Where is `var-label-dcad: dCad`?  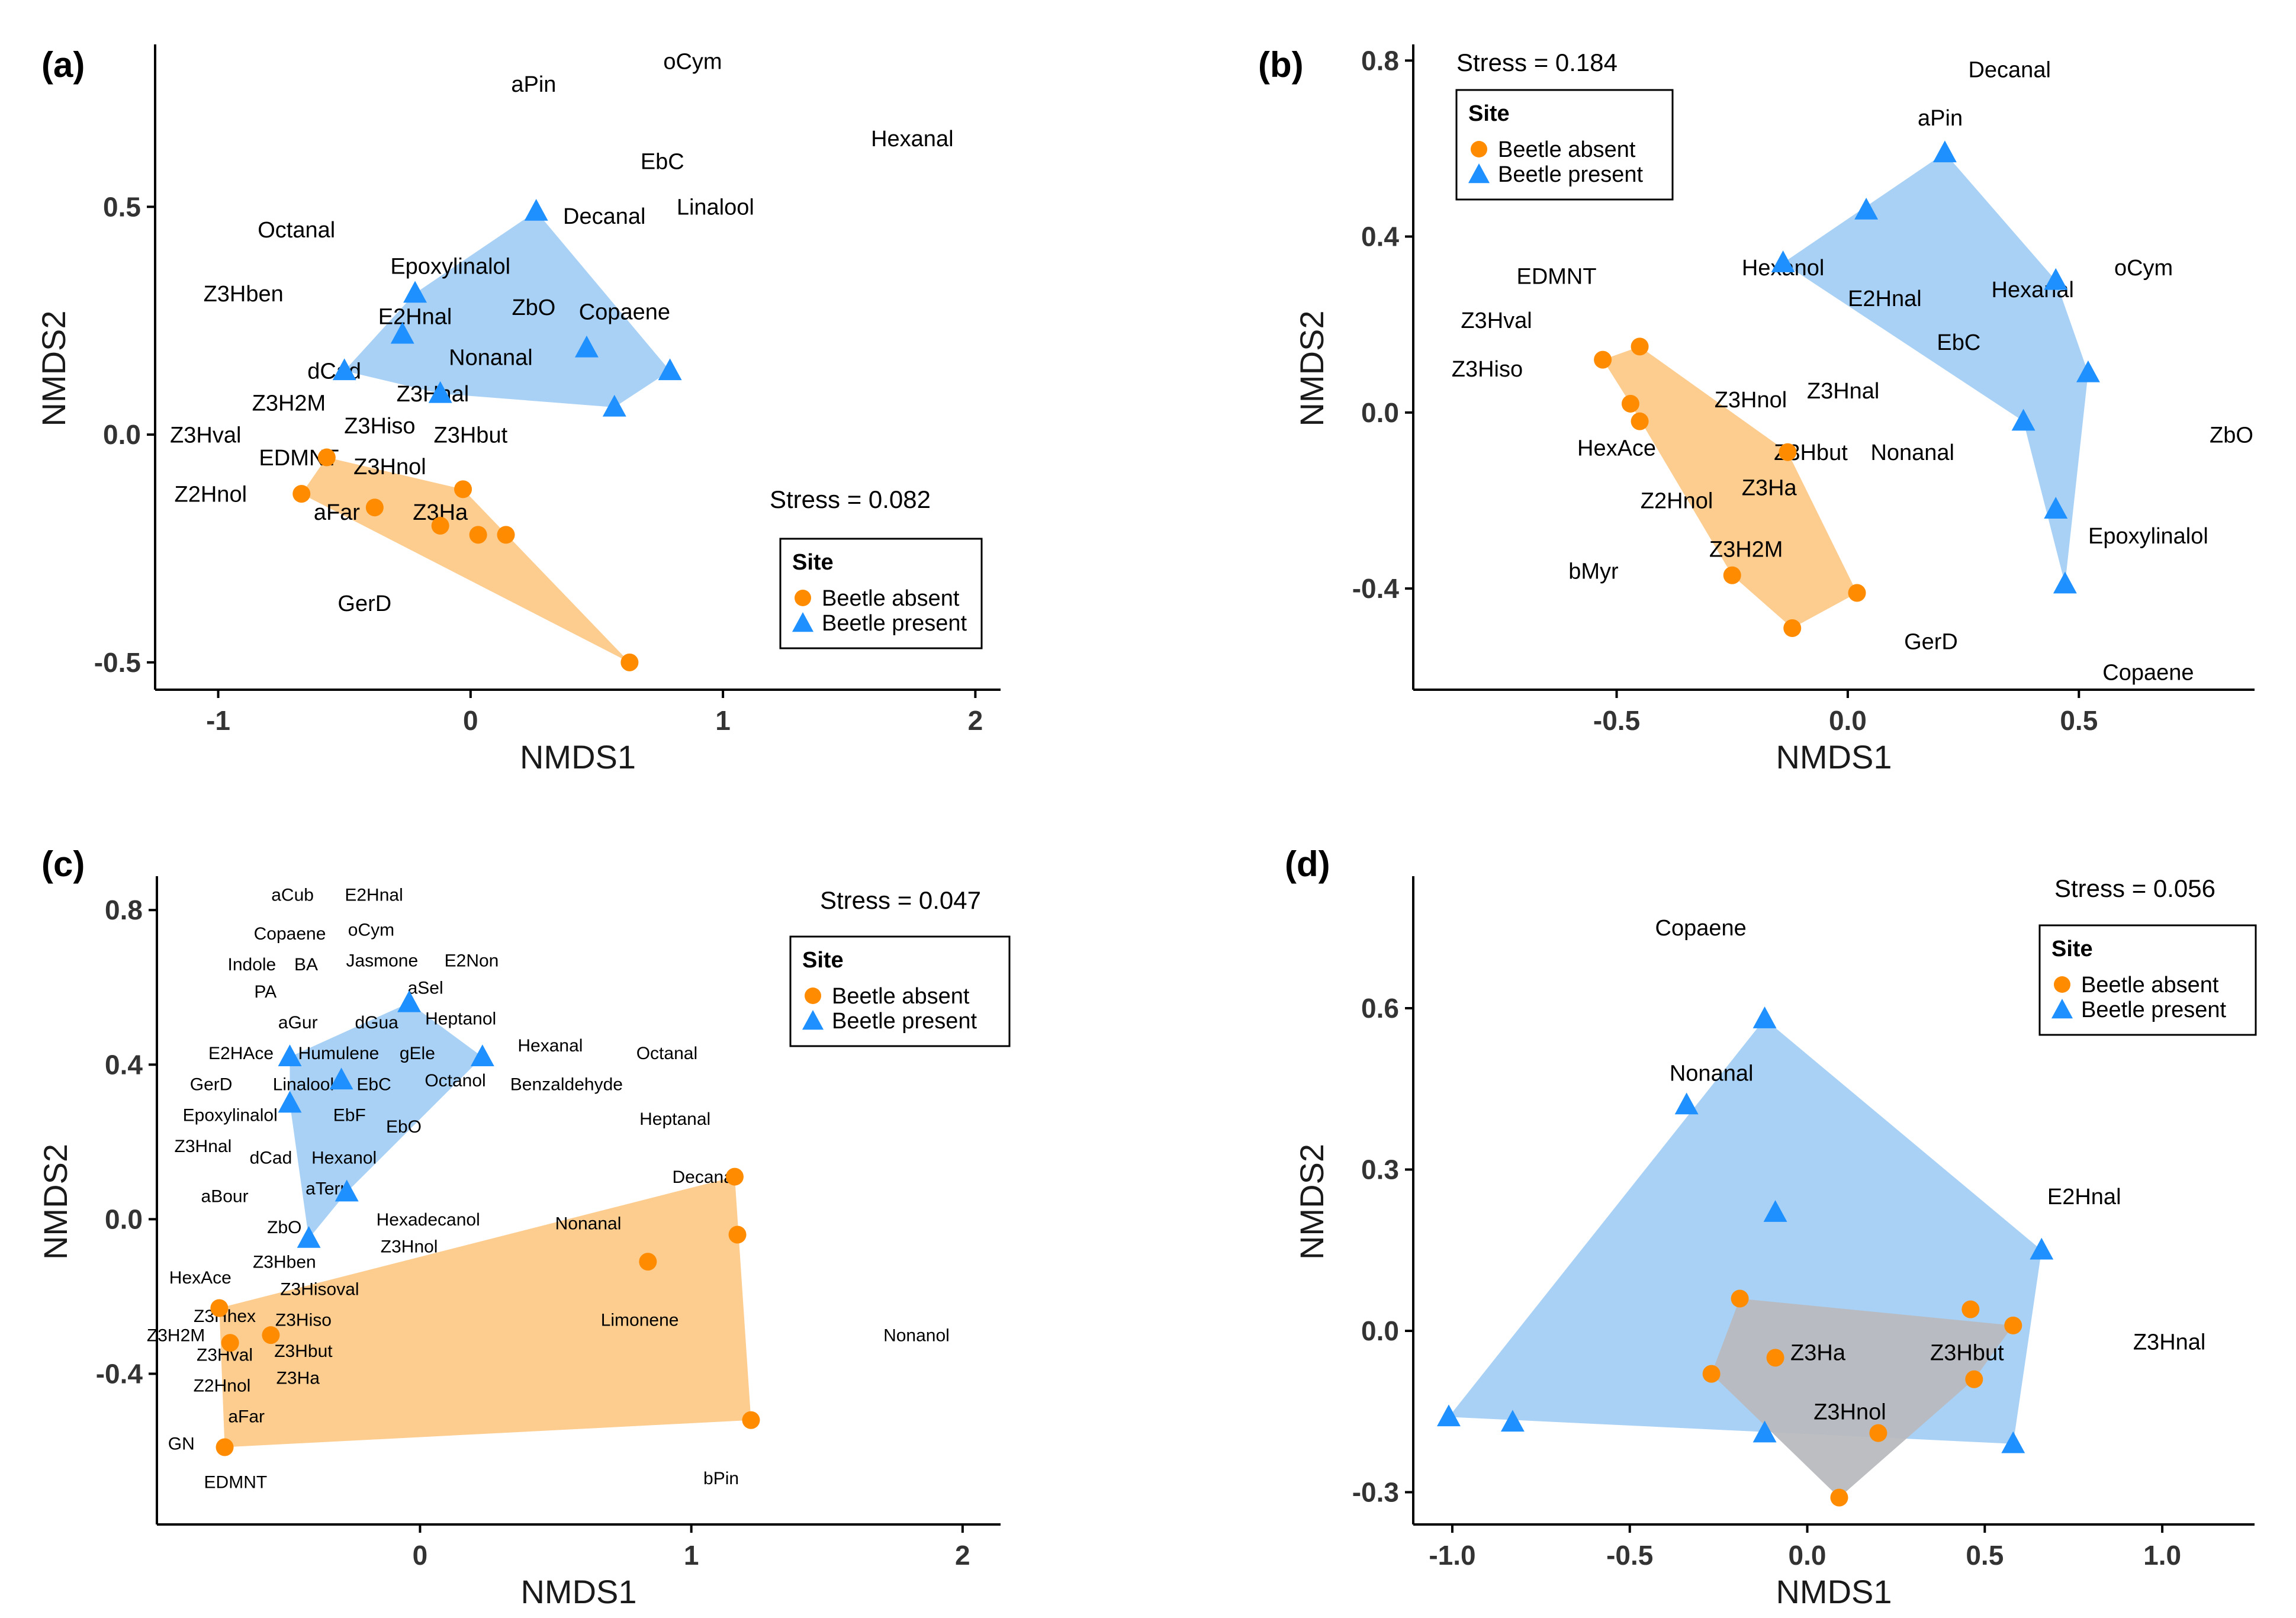
var-label-dcad: dCad is located at coordinates (271, 1157).